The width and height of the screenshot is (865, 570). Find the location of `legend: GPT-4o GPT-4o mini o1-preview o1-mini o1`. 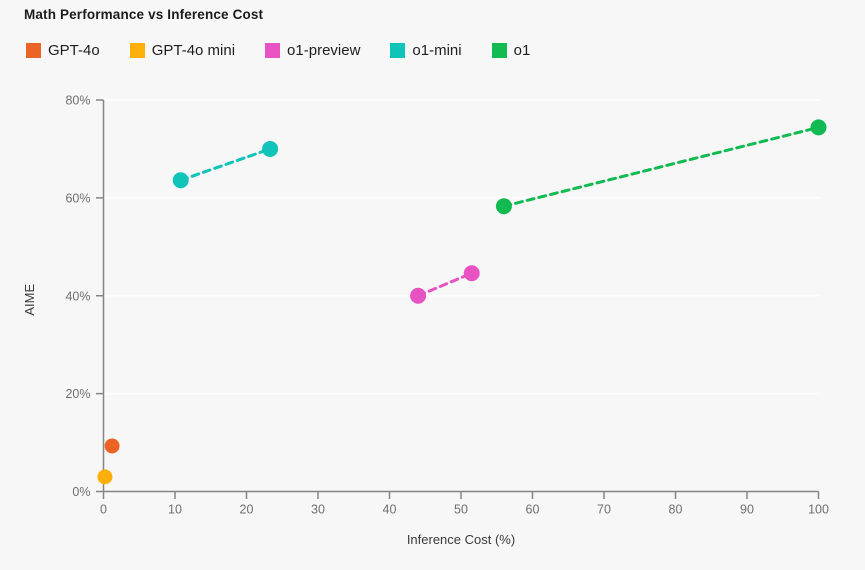

legend: GPT-4o GPT-4o mini o1-preview o1-mini o1 is located at coordinates (278, 50).